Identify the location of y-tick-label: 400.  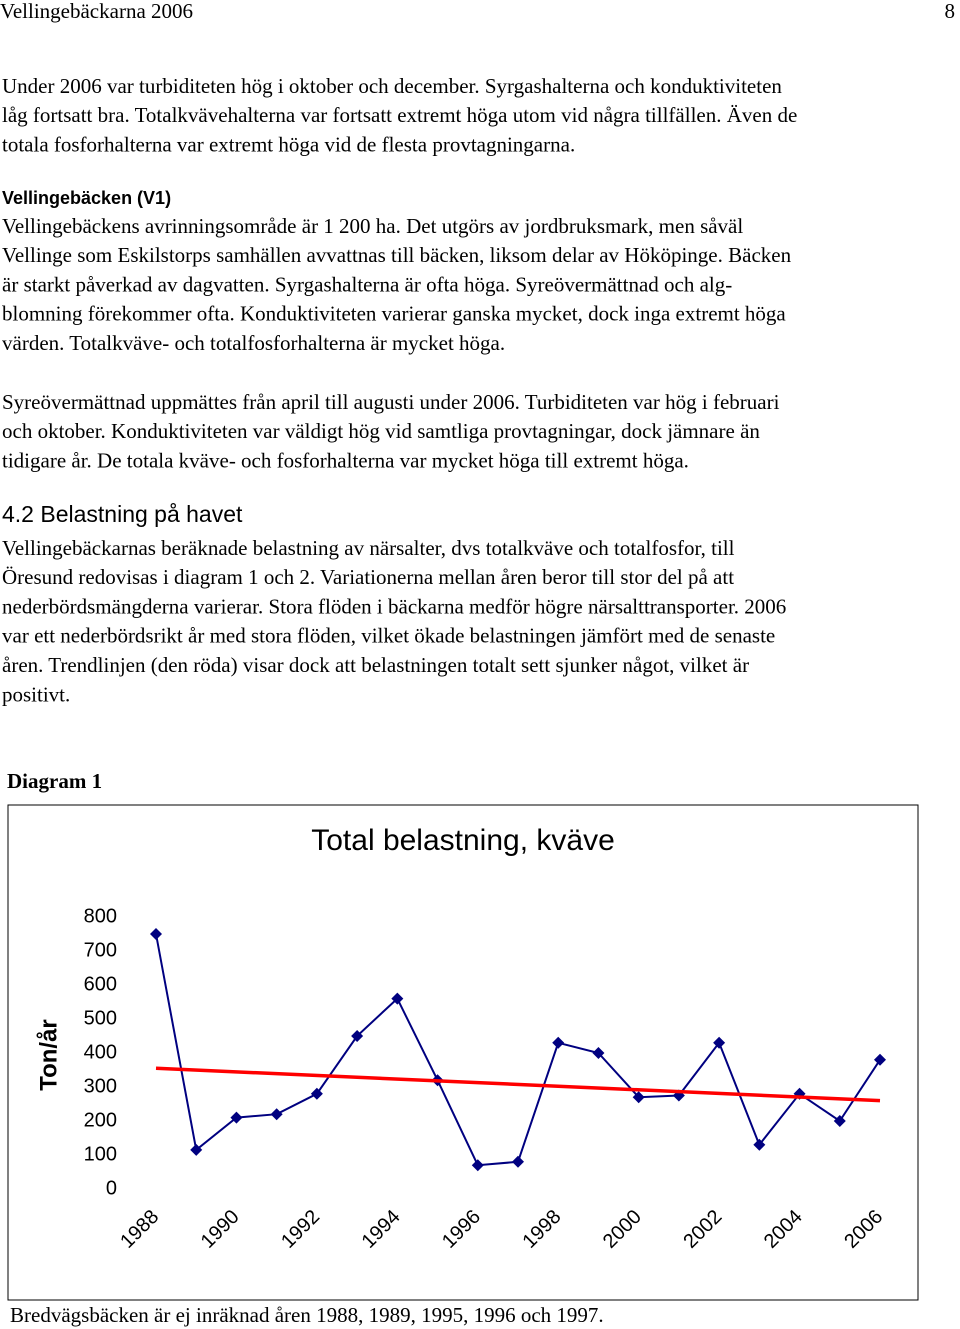
(100, 1052).